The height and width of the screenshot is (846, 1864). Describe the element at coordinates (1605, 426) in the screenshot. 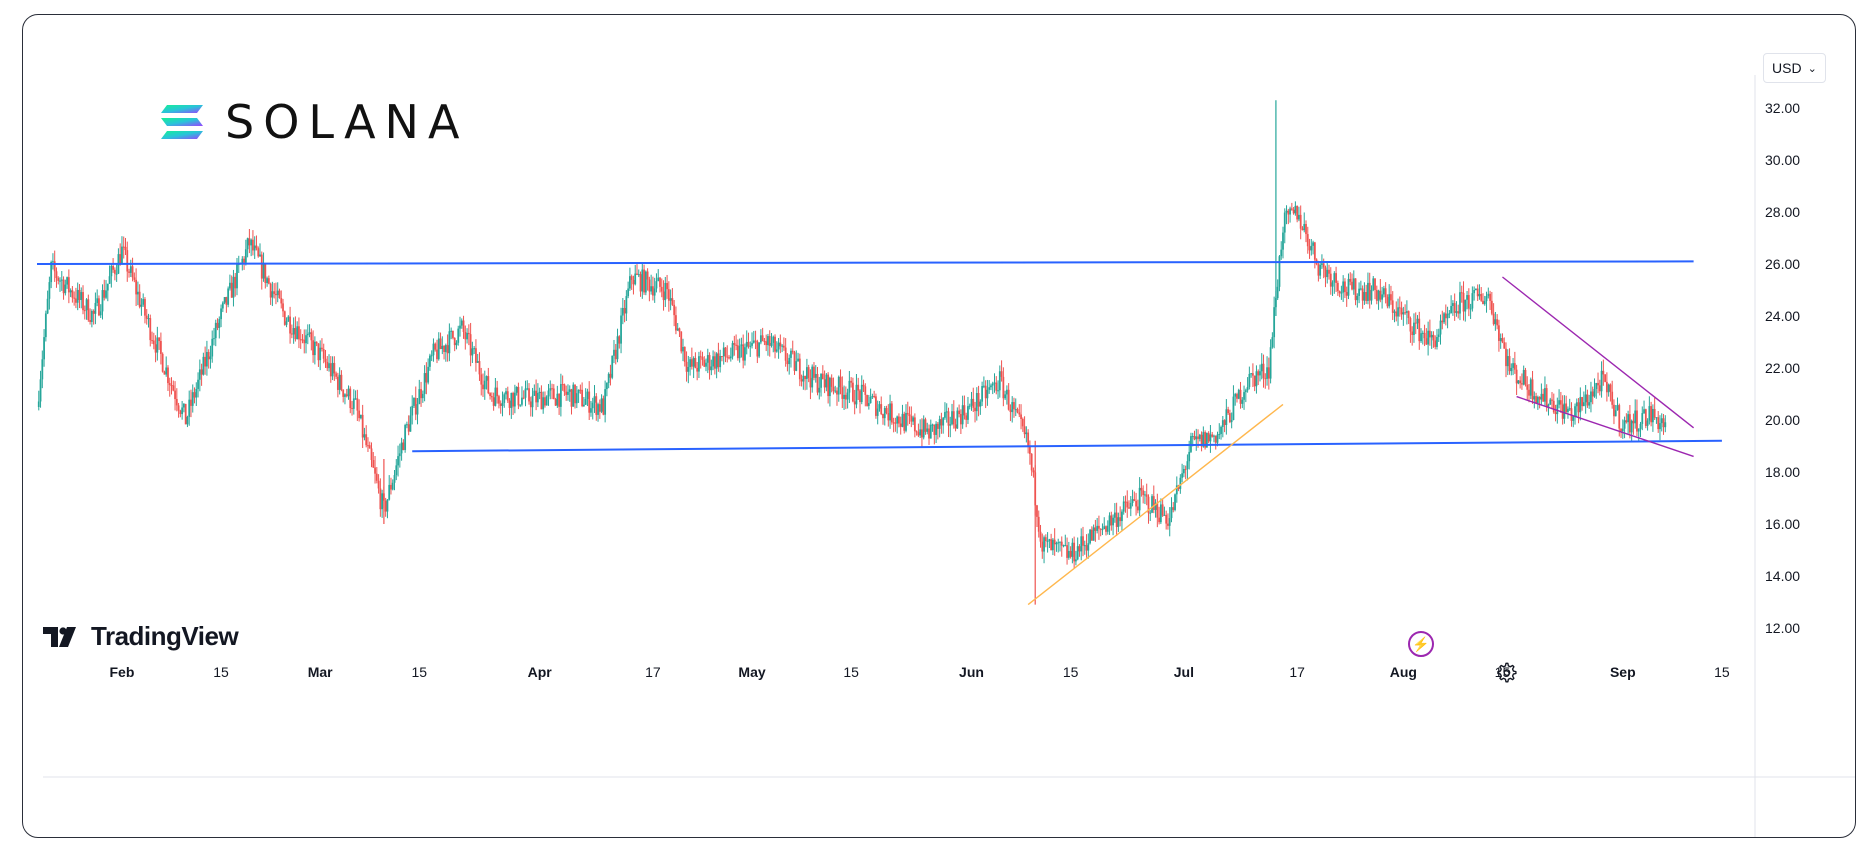

I see `wedge-lower` at that location.